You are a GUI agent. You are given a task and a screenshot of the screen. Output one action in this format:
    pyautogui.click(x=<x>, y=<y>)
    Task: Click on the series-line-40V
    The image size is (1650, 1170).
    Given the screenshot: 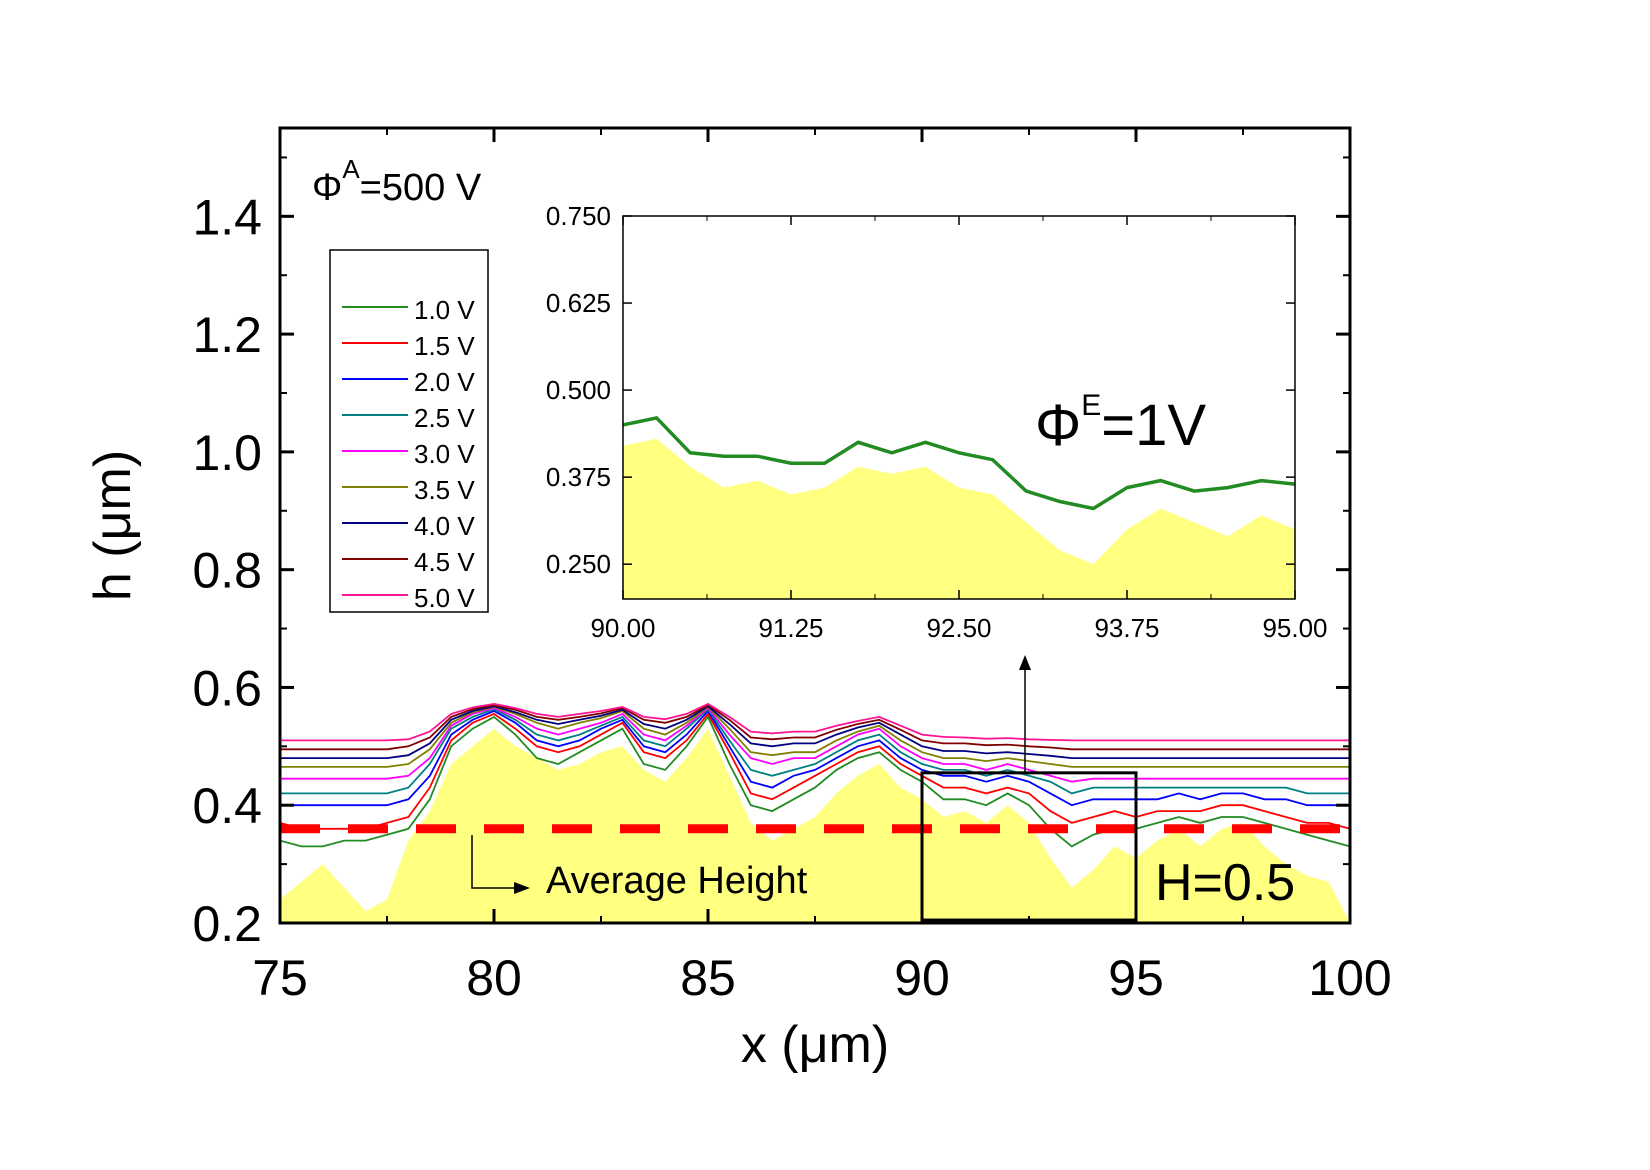 What is the action you would take?
    pyautogui.click(x=815, y=732)
    